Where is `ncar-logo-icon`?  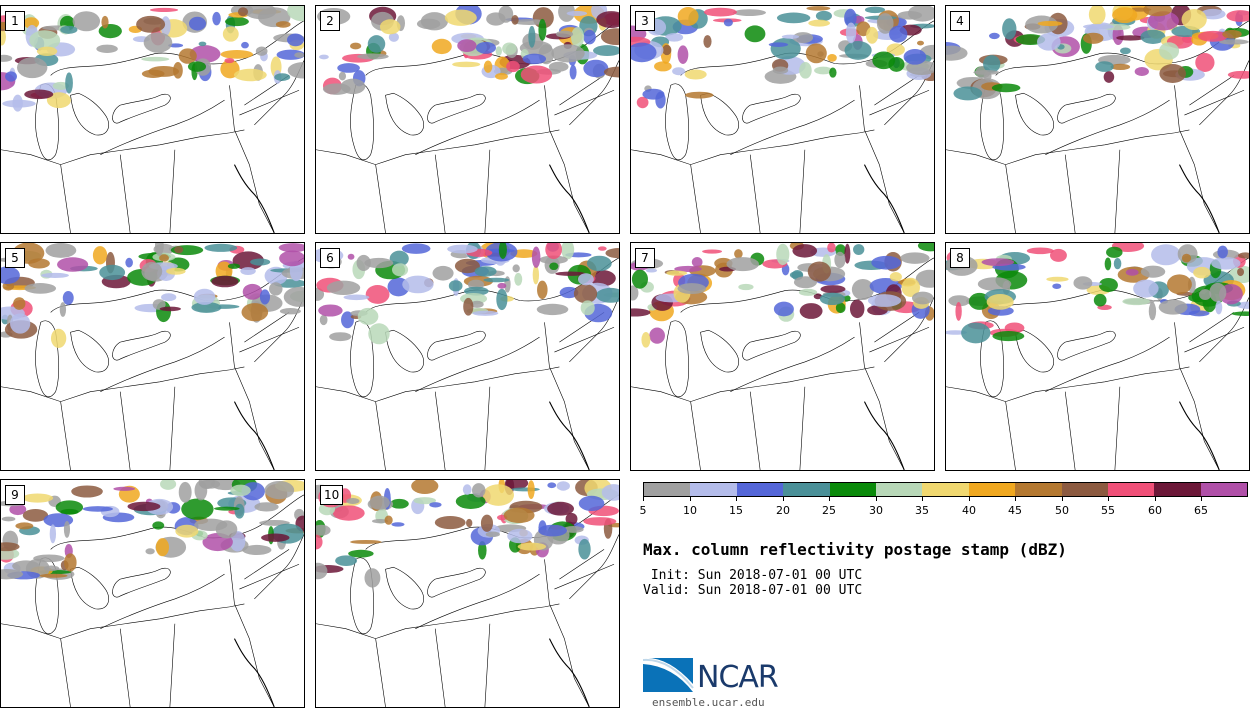 ncar-logo-icon is located at coordinates (668, 674).